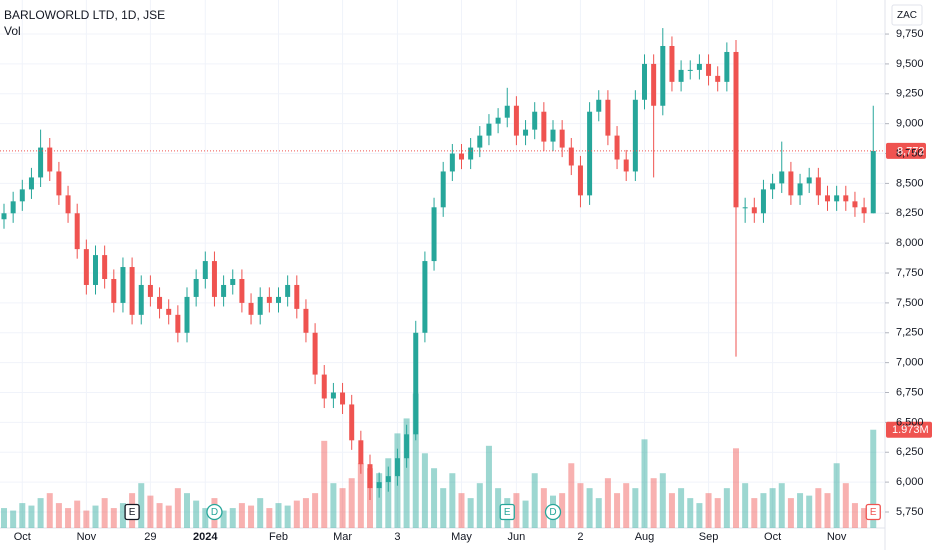  Describe the element at coordinates (22, 537) in the screenshot. I see `x-tick-label: Oct` at that location.